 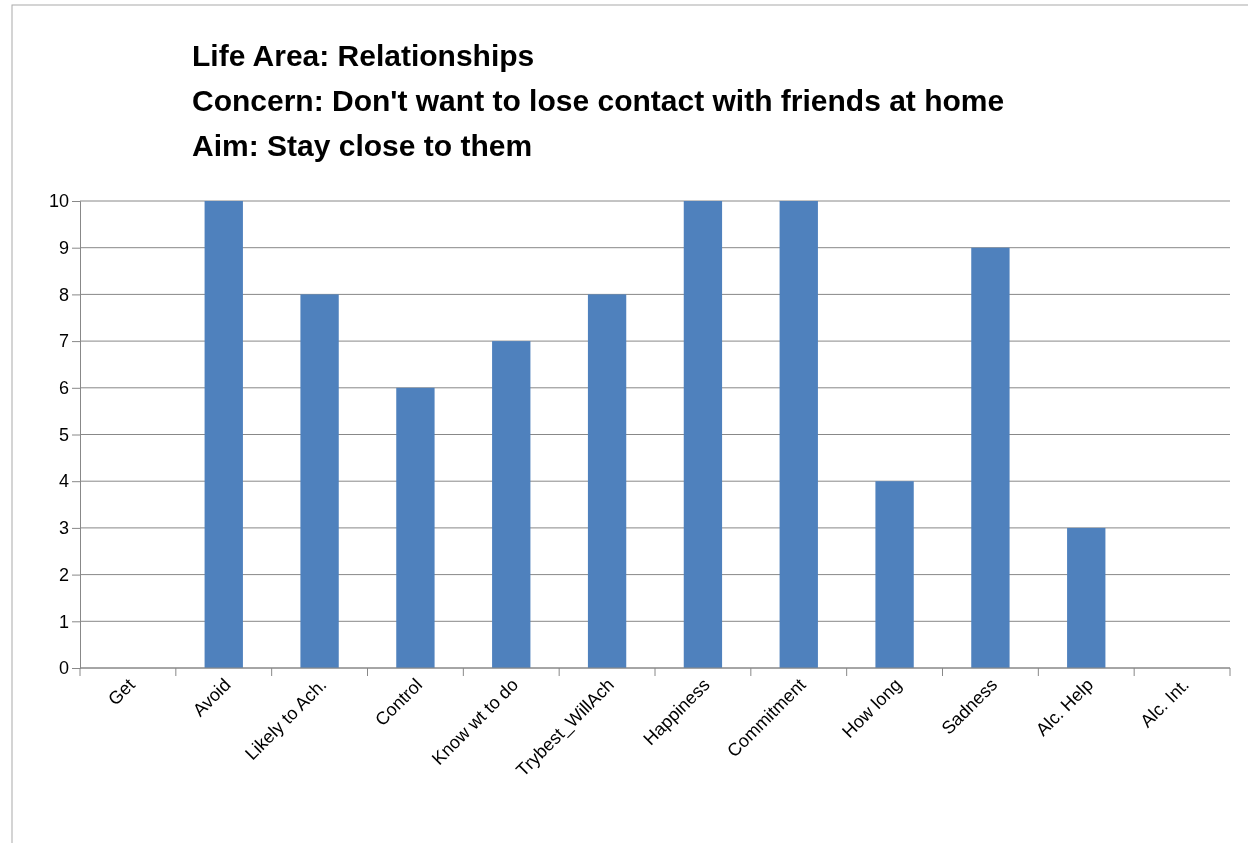 What do you see at coordinates (63, 294) in the screenshot?
I see `y-tick-label: 8` at bounding box center [63, 294].